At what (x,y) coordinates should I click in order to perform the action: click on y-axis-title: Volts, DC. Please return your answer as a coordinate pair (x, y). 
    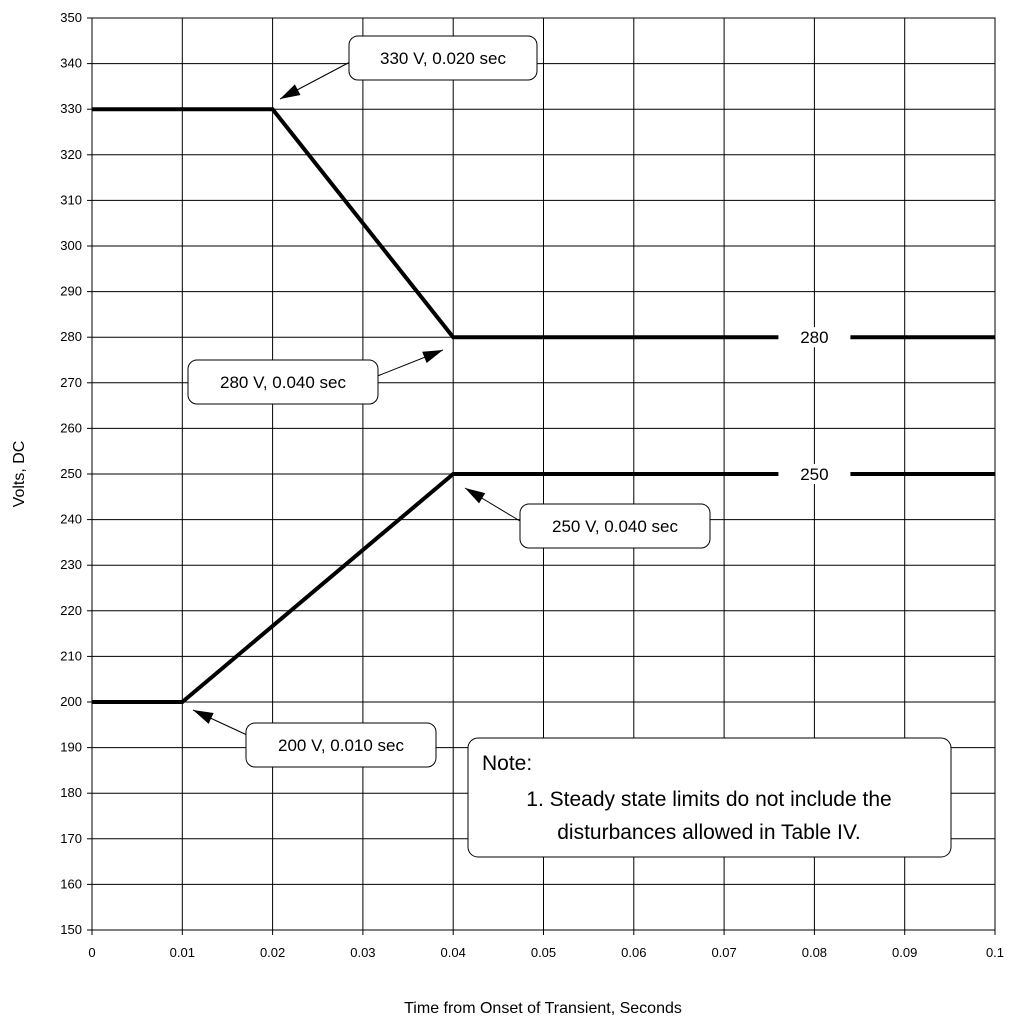
    Looking at the image, I should click on (19, 474).